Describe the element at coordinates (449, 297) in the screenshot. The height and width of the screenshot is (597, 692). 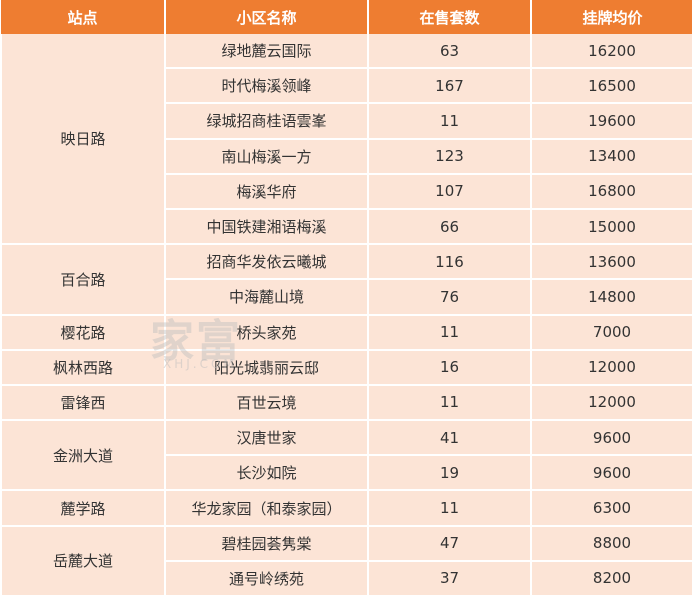
I see `count-cell: 76` at that location.